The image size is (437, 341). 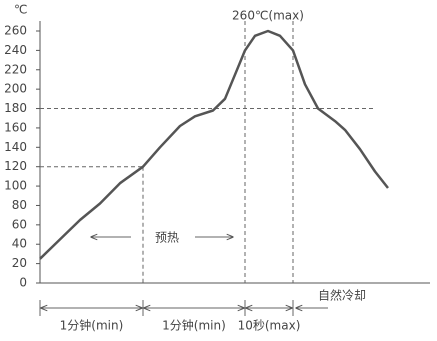 What do you see at coordinates (15, 108) in the screenshot?
I see `y-tick-label: 180` at bounding box center [15, 108].